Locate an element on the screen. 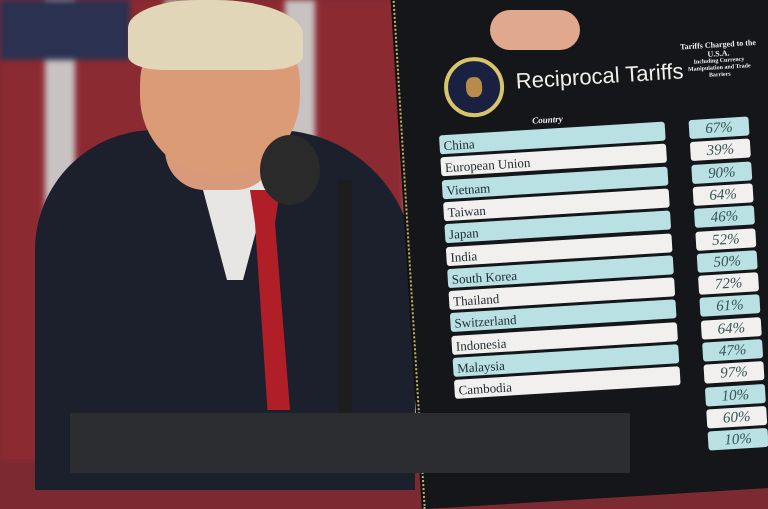  table-row: European Union 39% is located at coordinates (595, 157).